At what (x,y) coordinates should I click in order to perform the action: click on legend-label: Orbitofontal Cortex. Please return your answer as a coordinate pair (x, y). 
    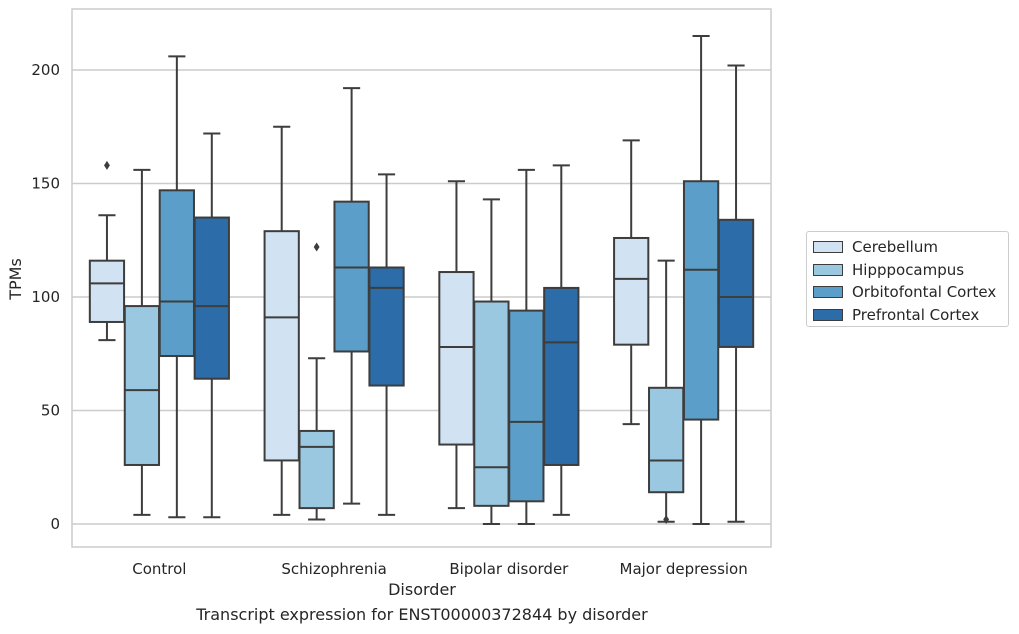
    Looking at the image, I should click on (924, 292).